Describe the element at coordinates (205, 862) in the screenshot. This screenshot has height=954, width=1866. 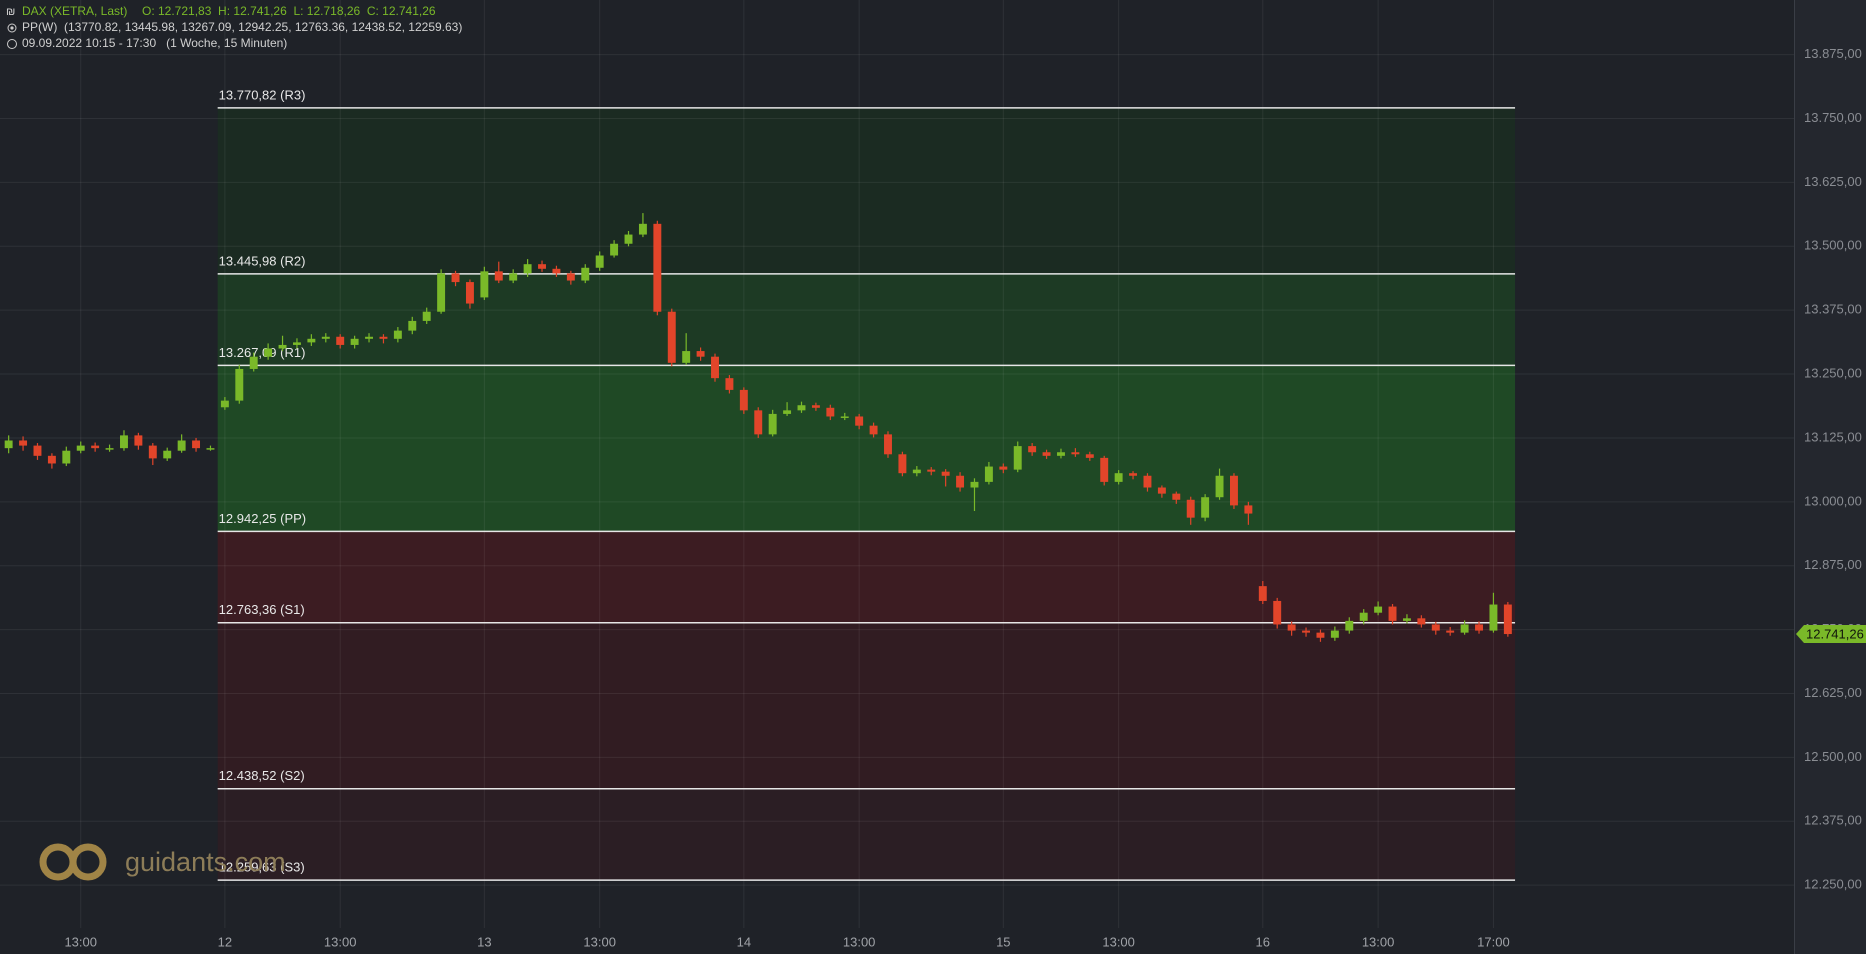
I see `watermark-text: guidants.com` at that location.